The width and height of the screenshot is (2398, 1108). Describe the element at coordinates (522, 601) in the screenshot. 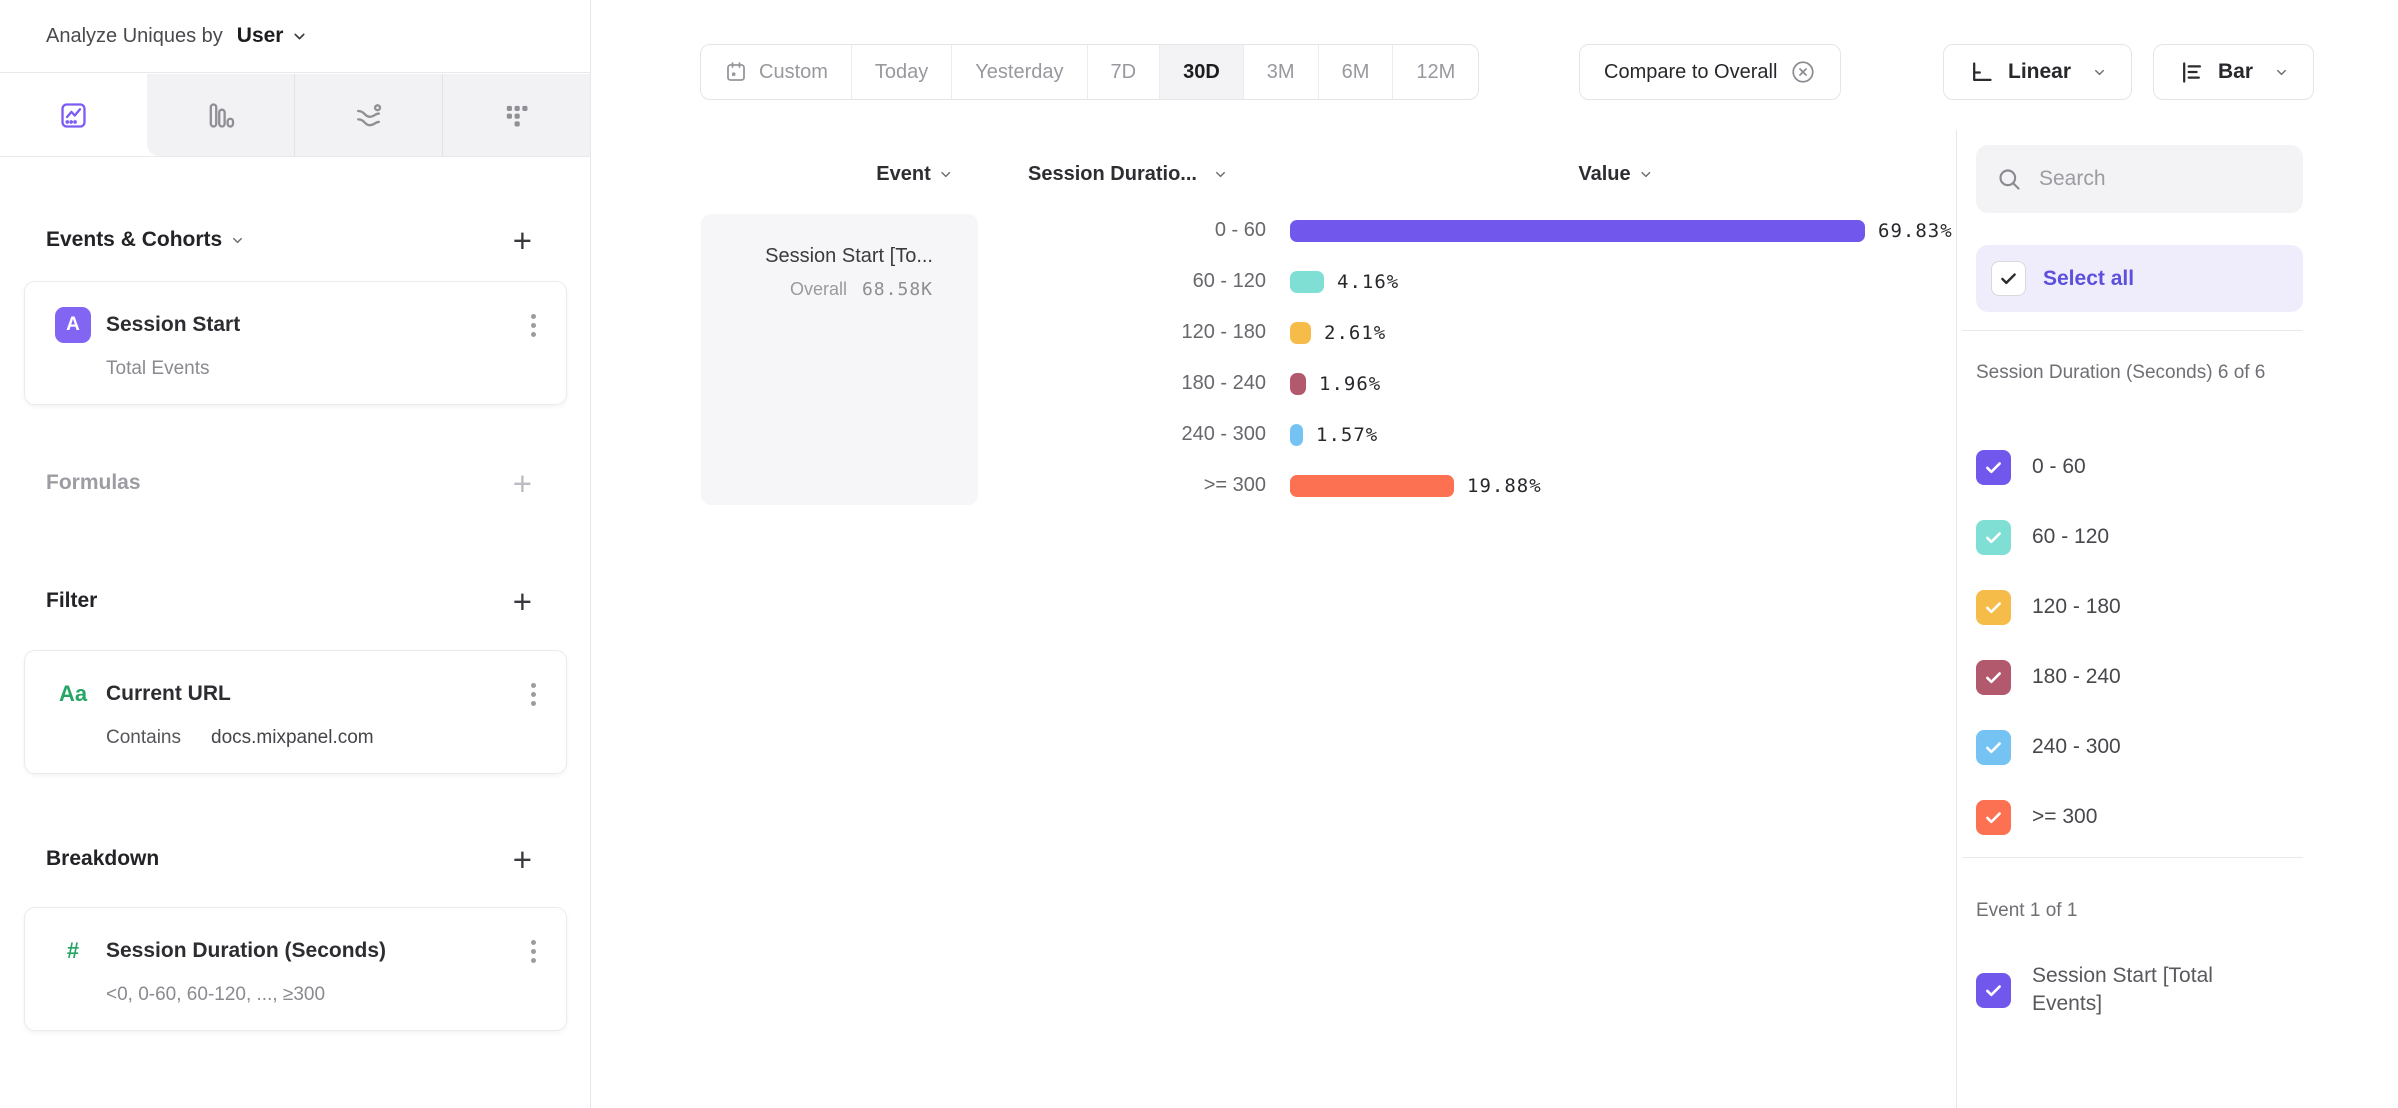

I see `add-filter-button: +` at that location.